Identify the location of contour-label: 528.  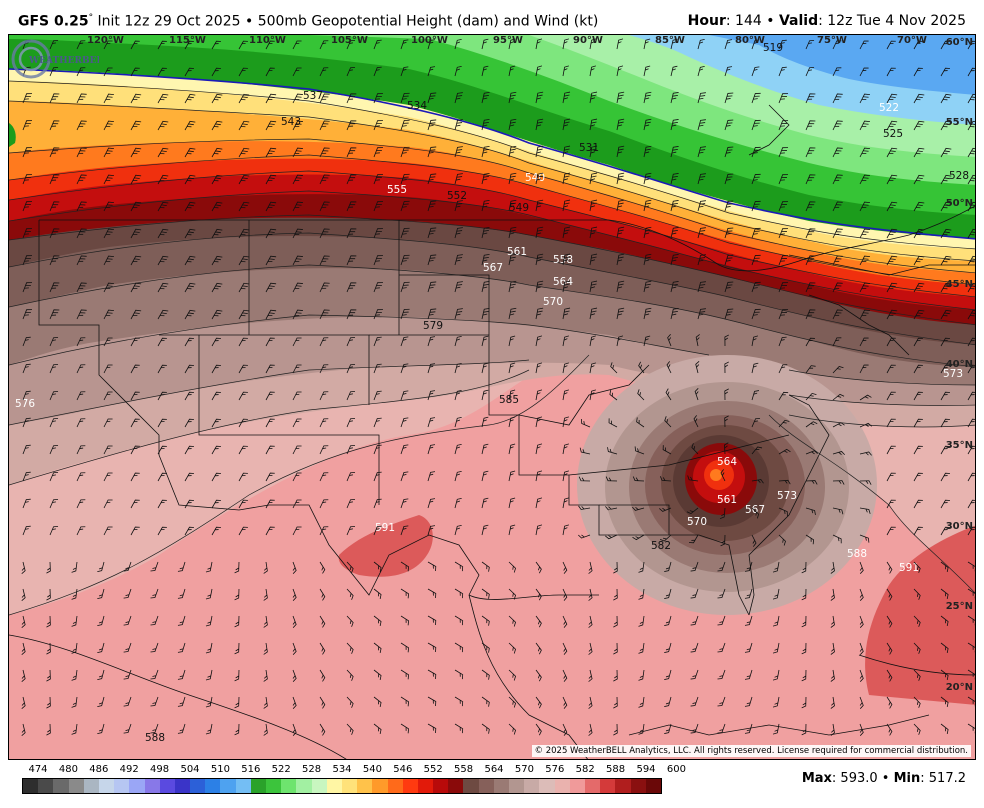
(959, 176).